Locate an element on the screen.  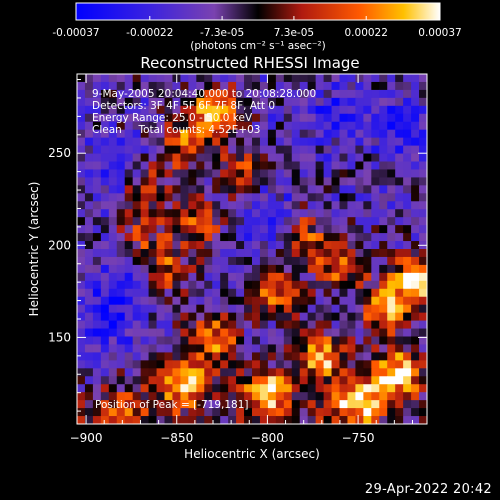
x-tick-label: −800 is located at coordinates (267, 438).